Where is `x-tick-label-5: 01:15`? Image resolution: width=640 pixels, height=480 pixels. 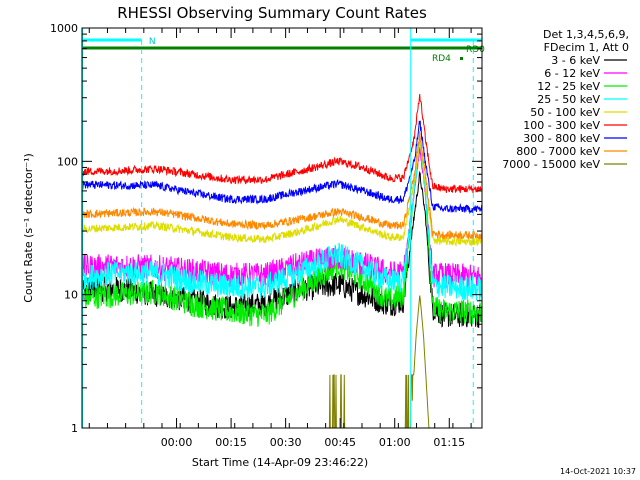
x-tick-label-5: 01:15 is located at coordinates (449, 442).